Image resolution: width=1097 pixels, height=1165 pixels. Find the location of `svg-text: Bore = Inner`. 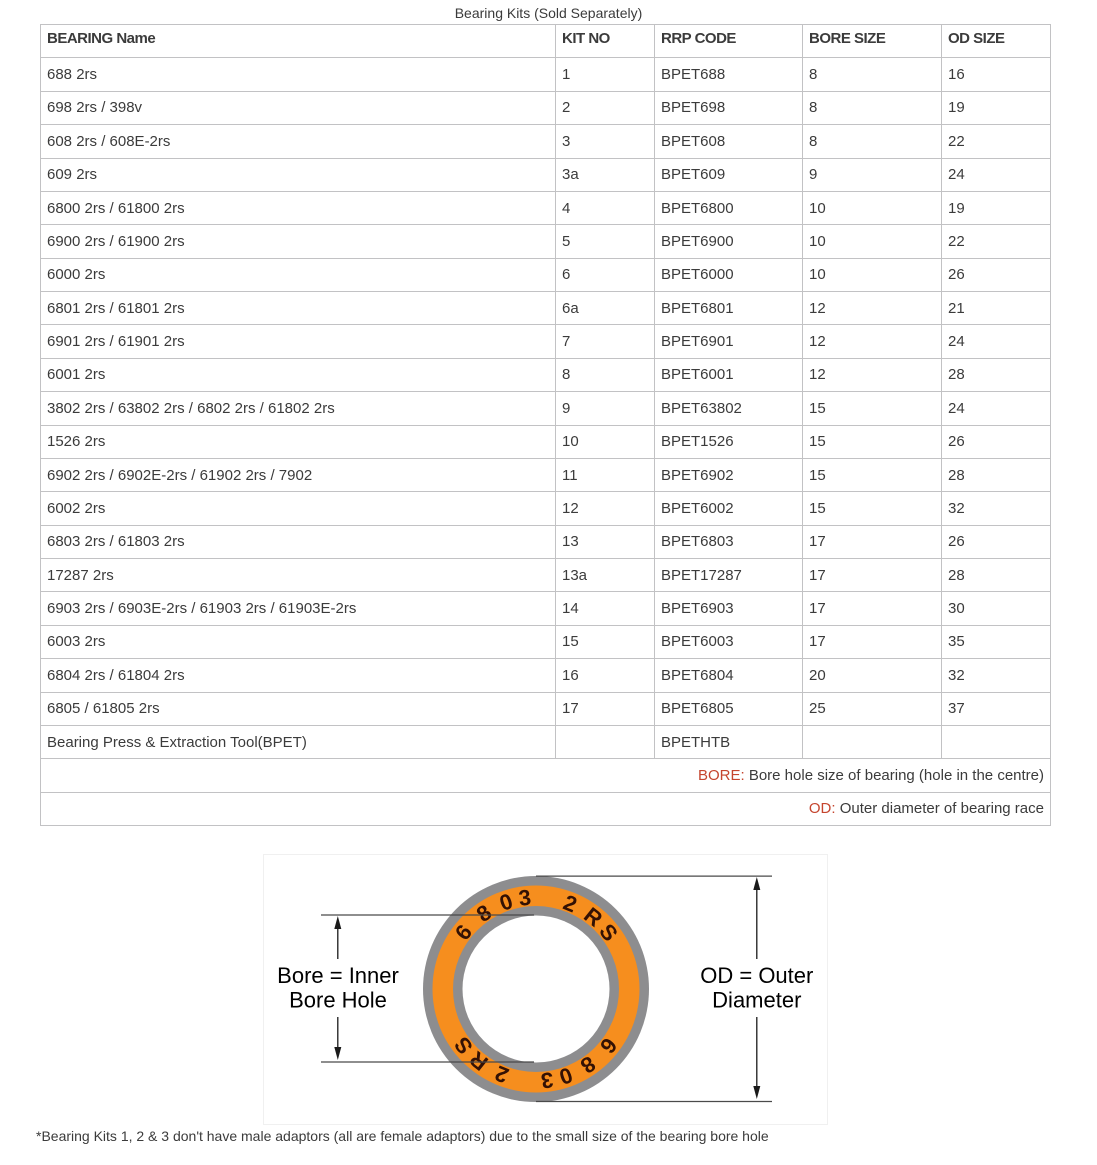

svg-text: Bore = Inner is located at coordinates (338, 975).